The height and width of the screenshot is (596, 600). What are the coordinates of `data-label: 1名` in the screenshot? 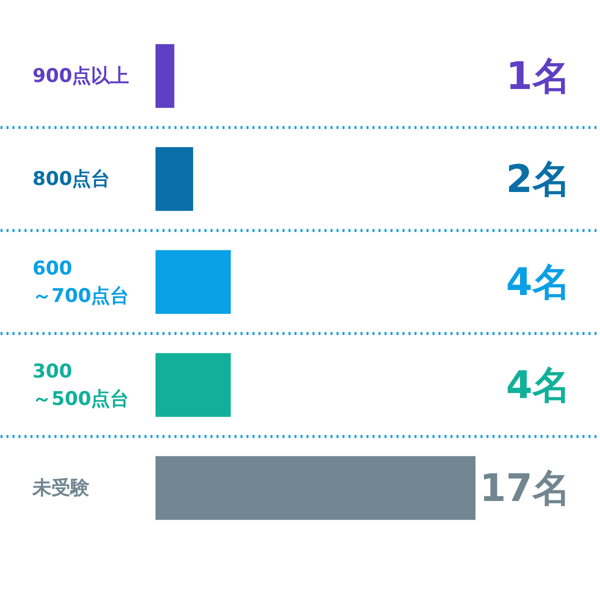 It's located at (538, 76).